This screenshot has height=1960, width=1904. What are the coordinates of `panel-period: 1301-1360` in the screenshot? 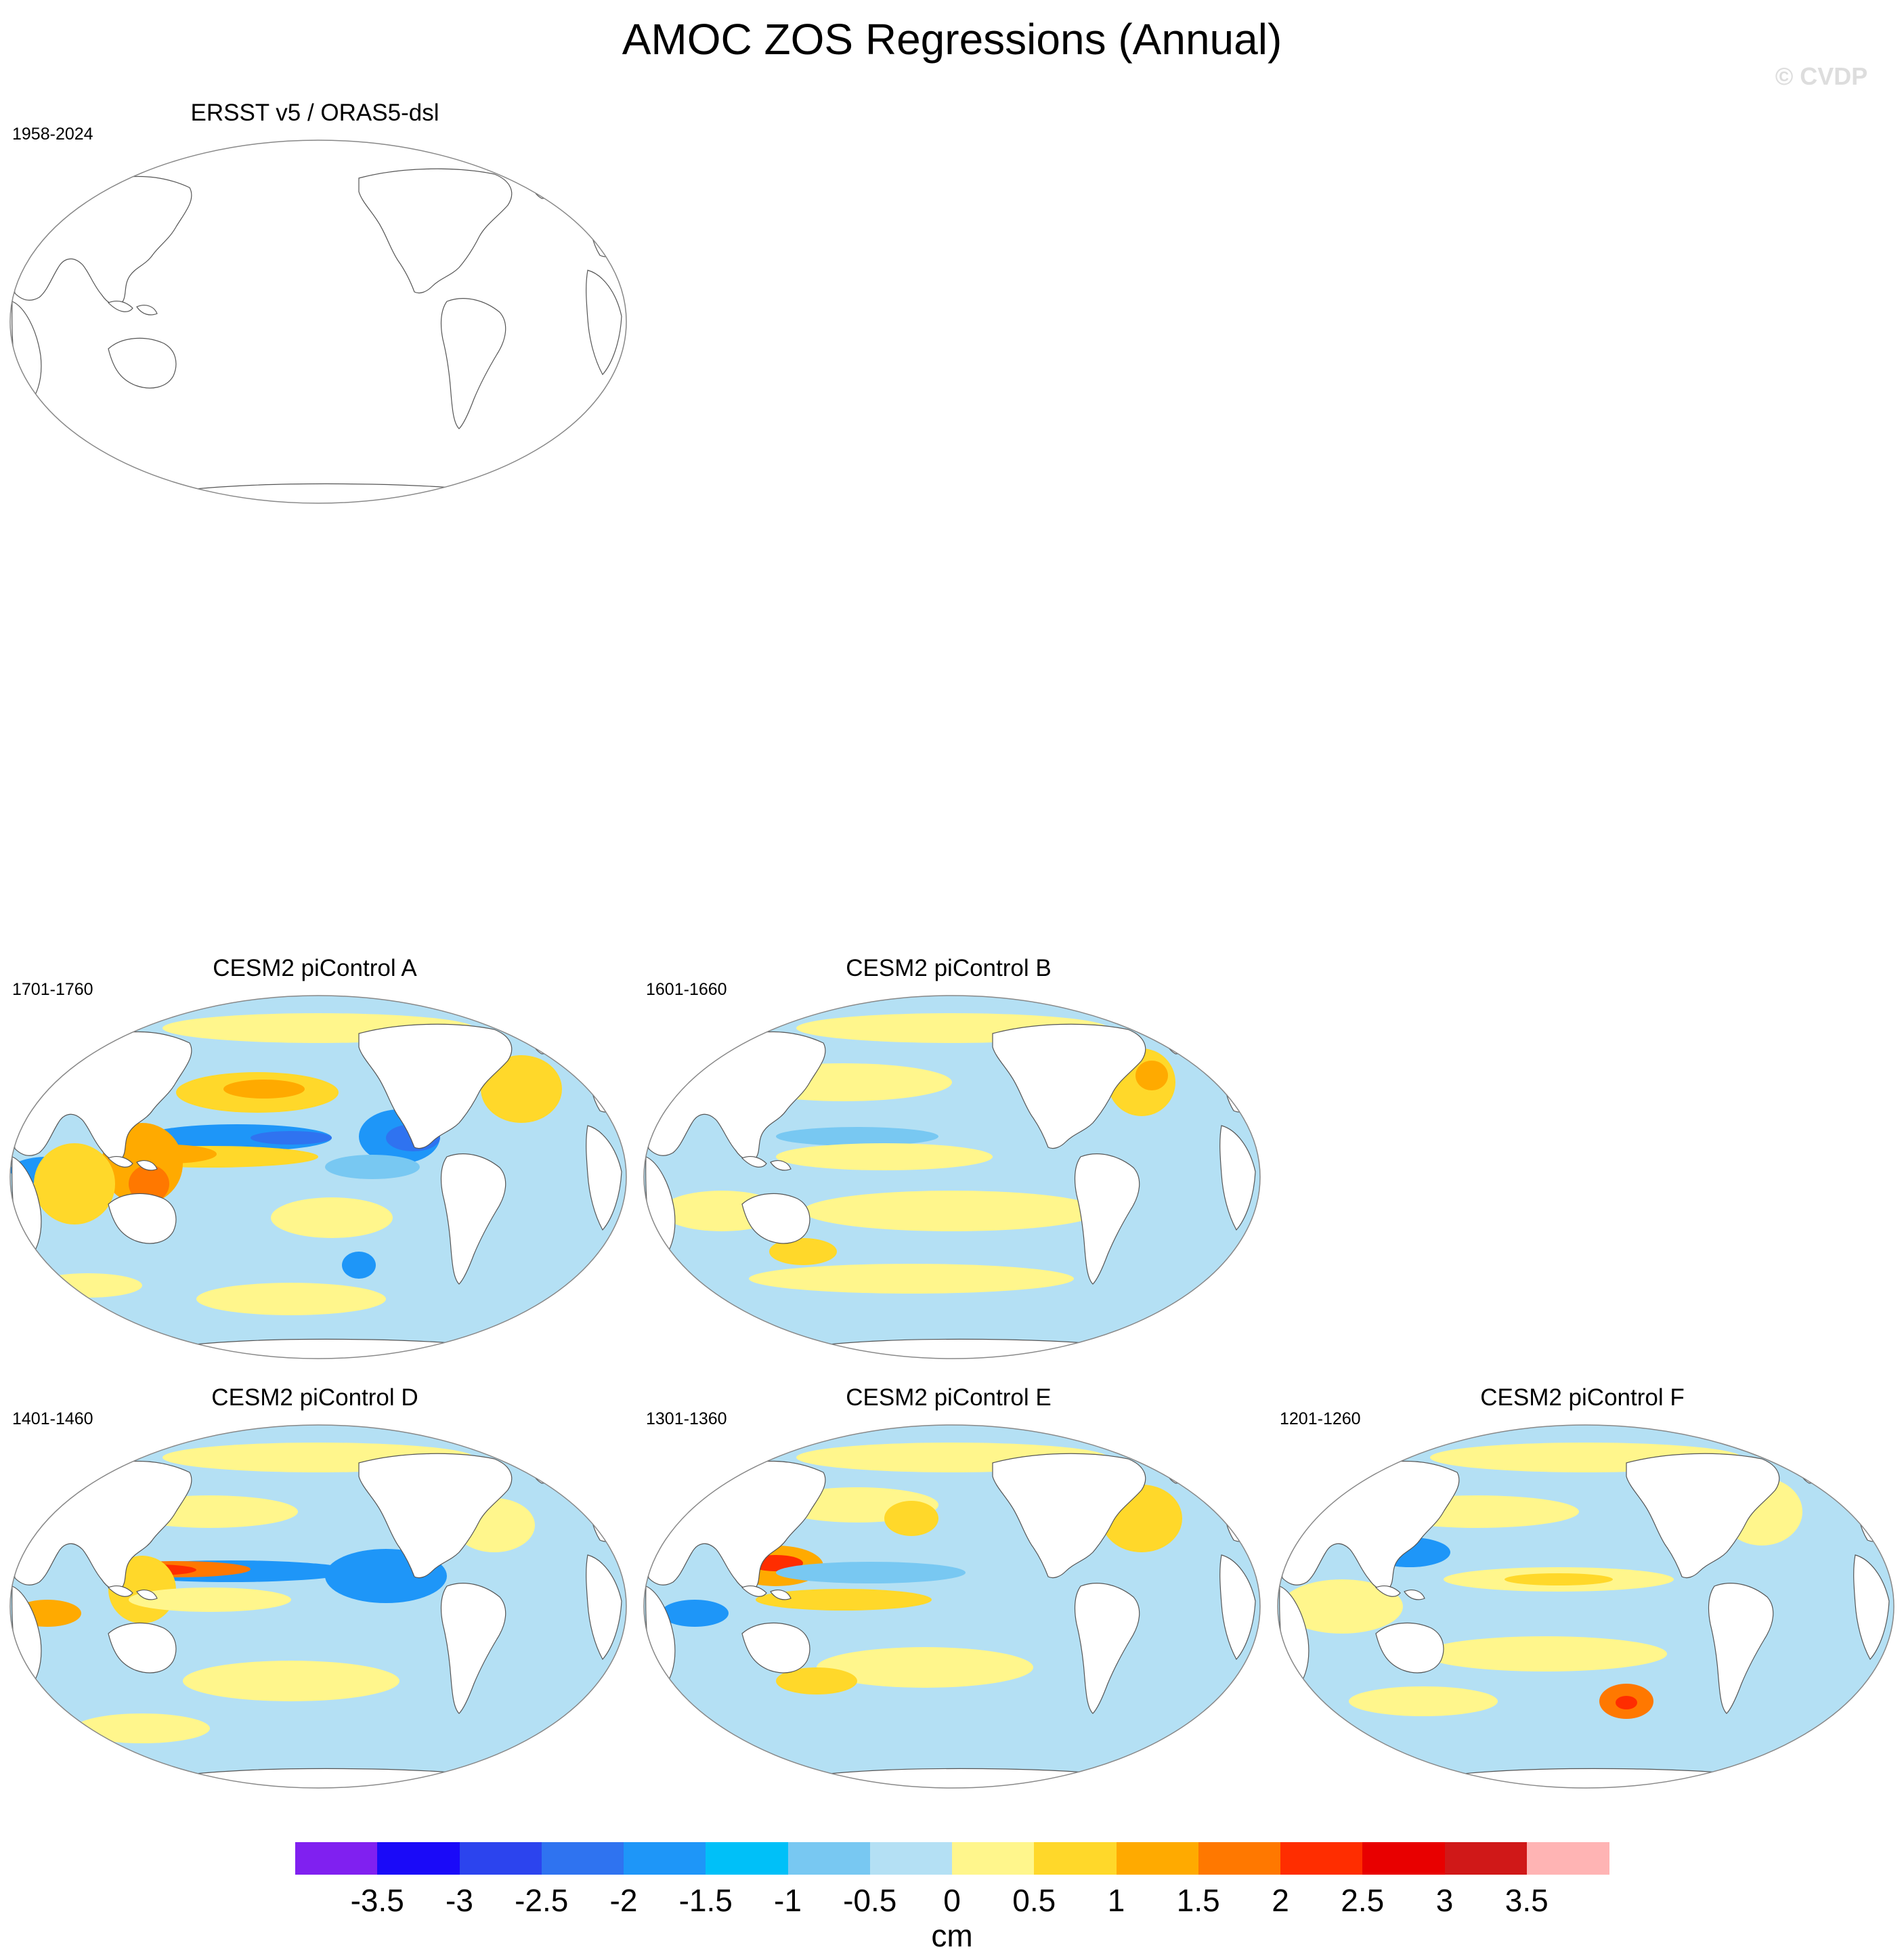 It's located at (687, 1418).